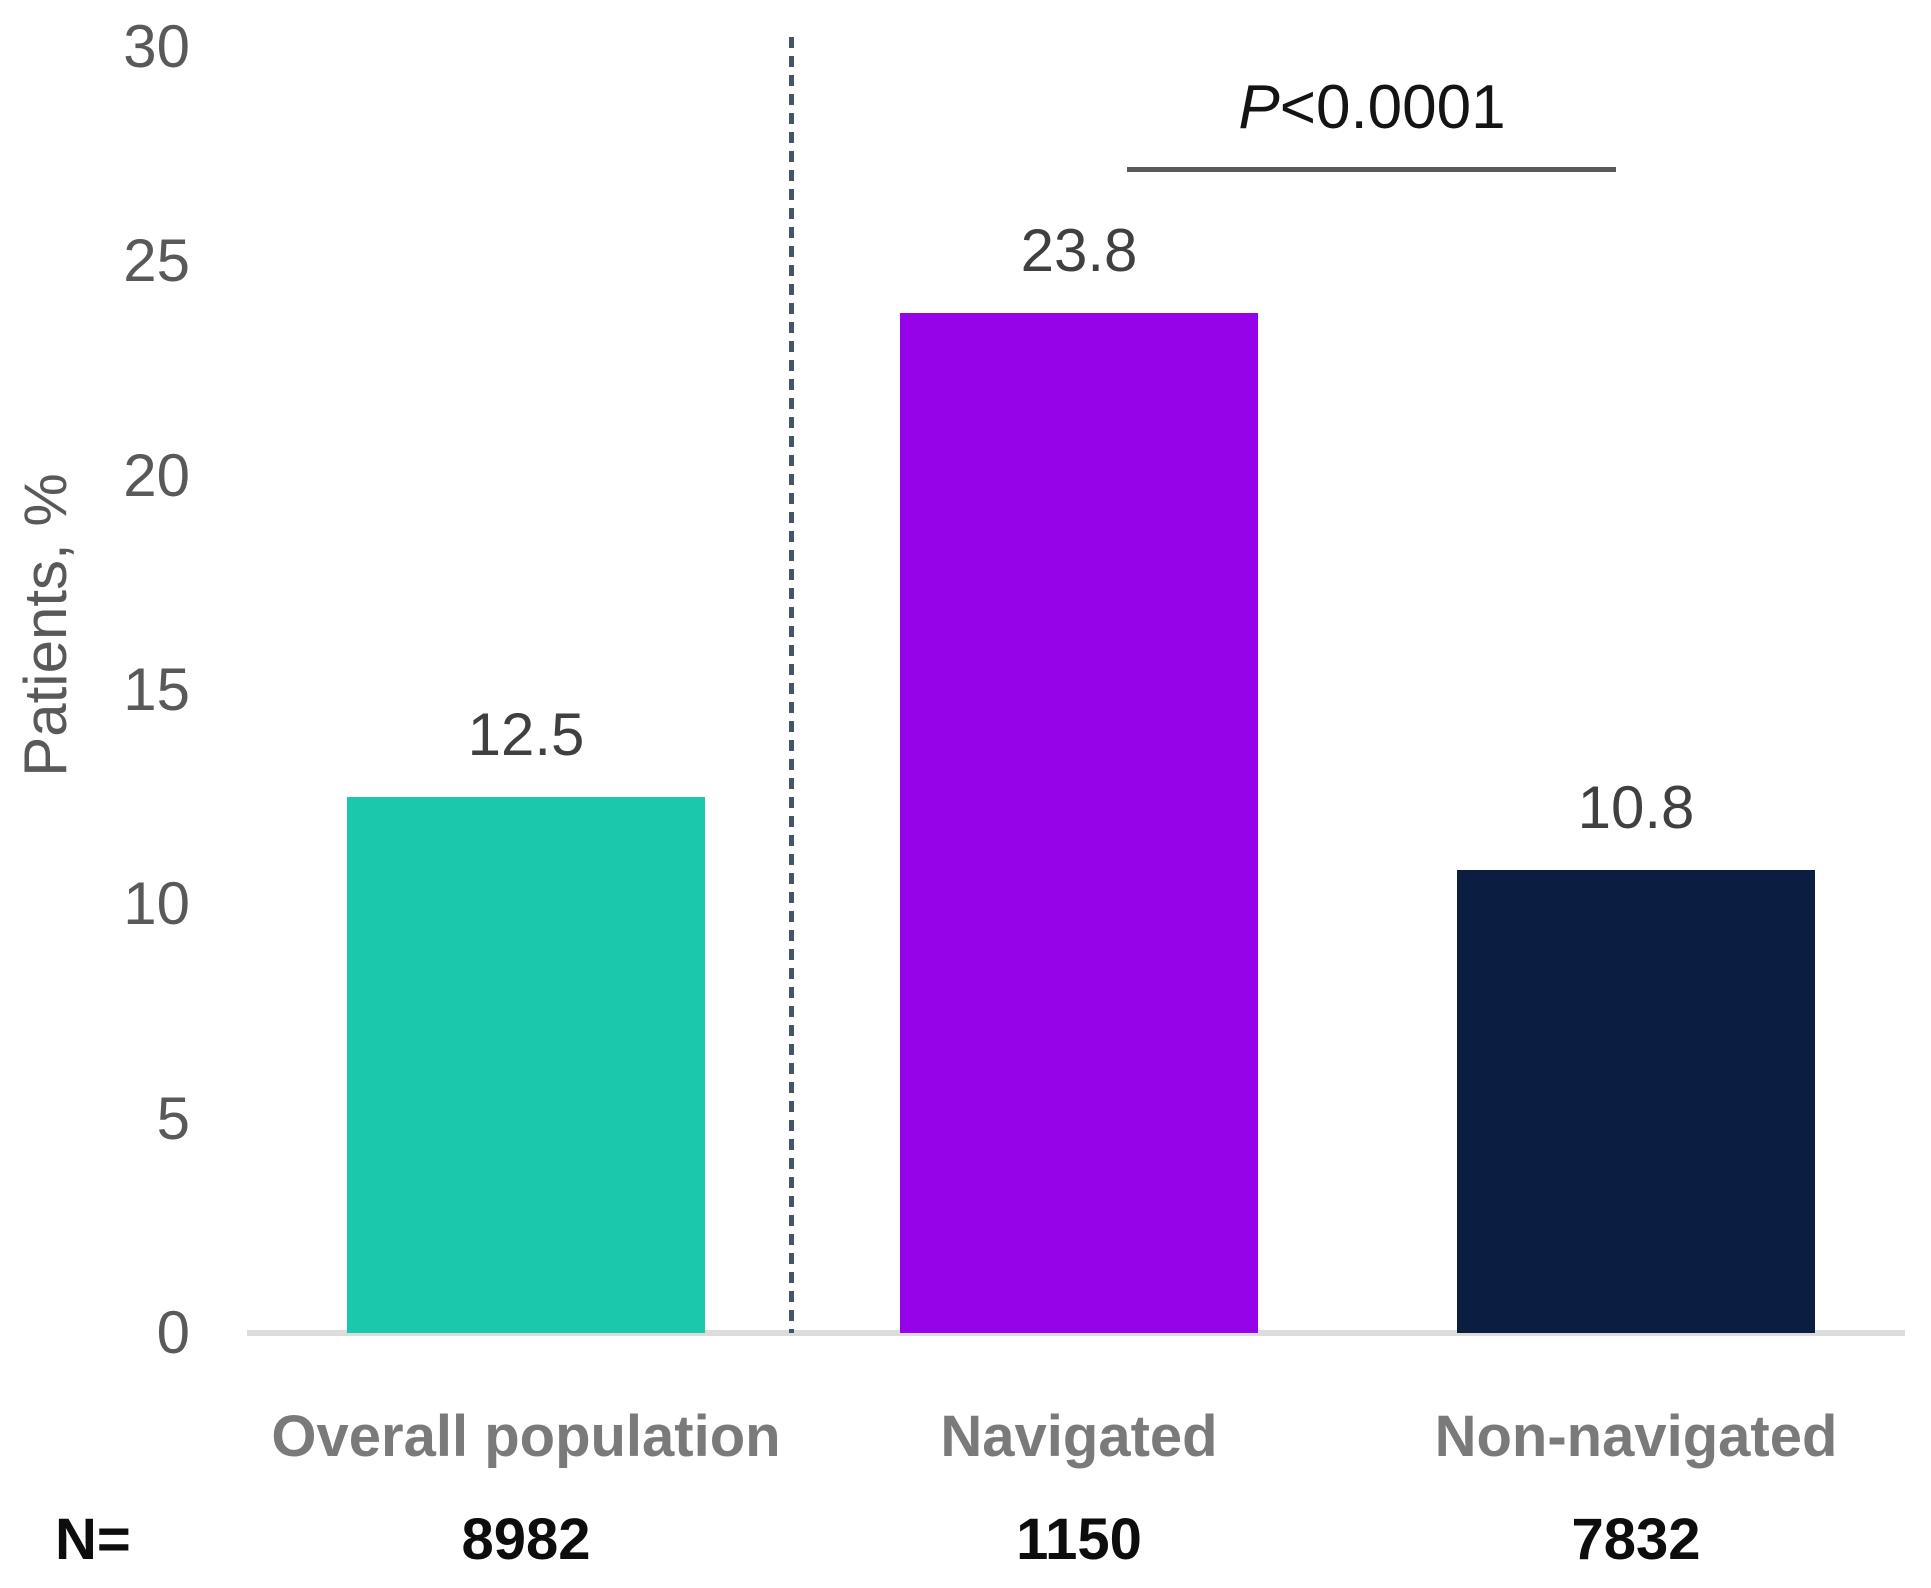 The width and height of the screenshot is (1931, 1588). What do you see at coordinates (156, 46) in the screenshot?
I see `y-tick-30: 30` at bounding box center [156, 46].